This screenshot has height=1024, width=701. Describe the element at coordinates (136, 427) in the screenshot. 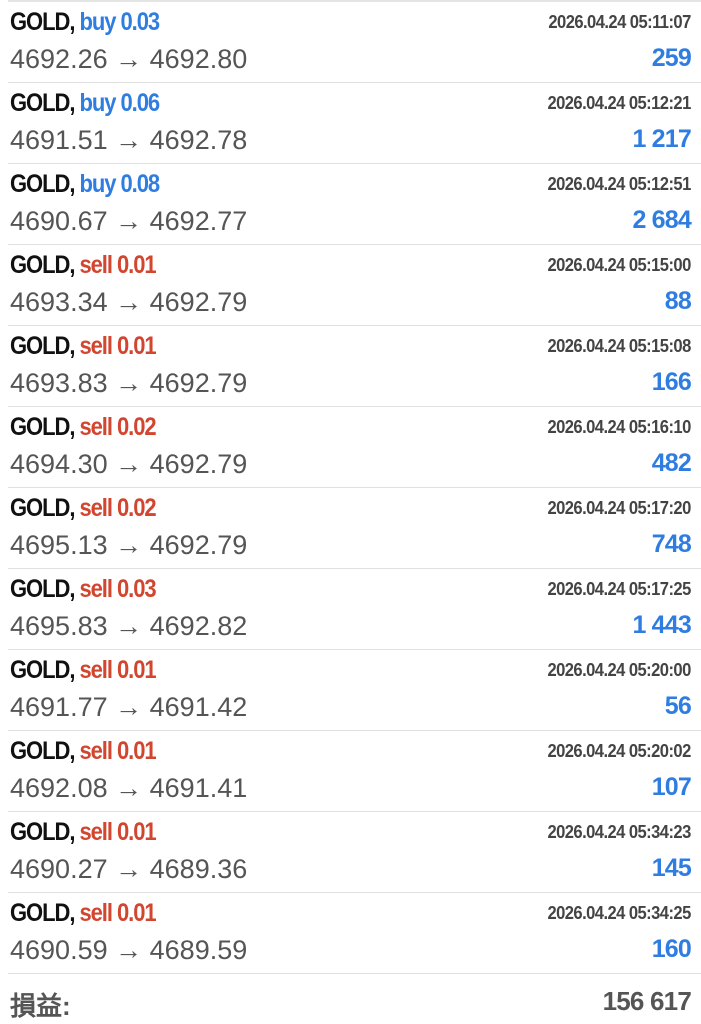

I see `trade-volume: 0.02` at that location.